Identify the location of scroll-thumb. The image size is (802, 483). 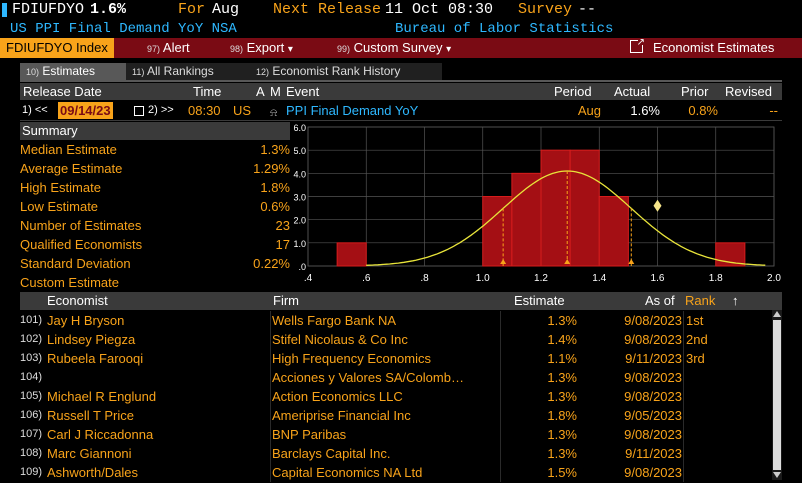
(777, 395).